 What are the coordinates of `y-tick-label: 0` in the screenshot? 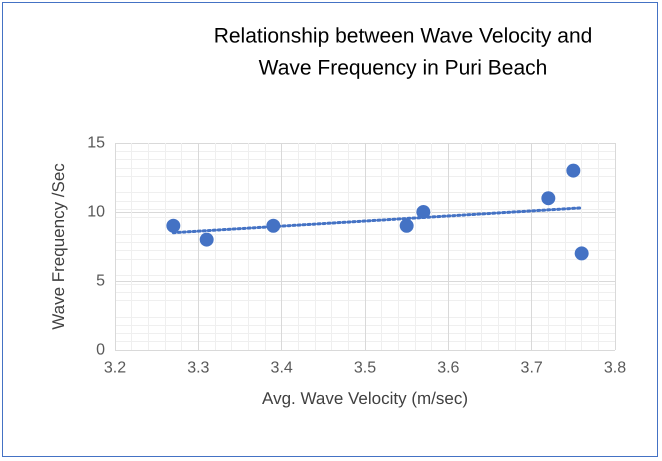 It's located at (101, 350).